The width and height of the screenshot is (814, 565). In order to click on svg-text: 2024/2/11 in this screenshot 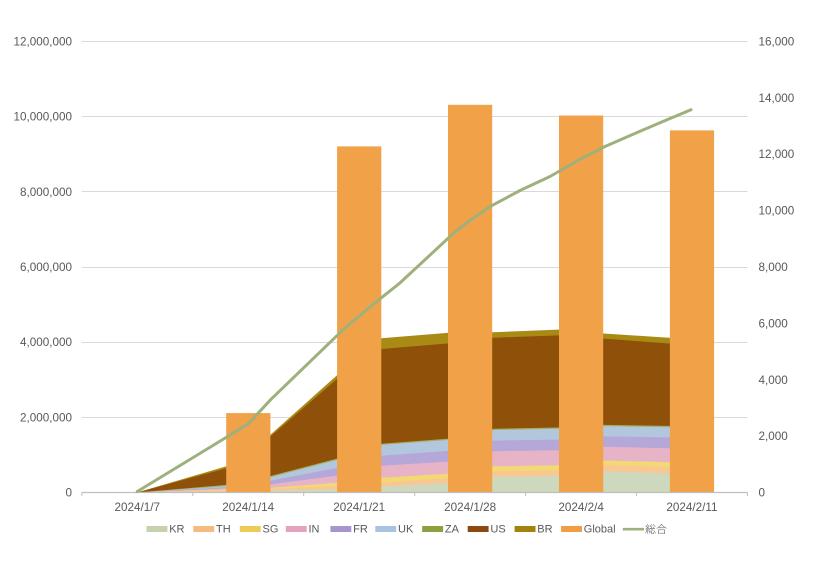, I will do `click(691, 507)`.